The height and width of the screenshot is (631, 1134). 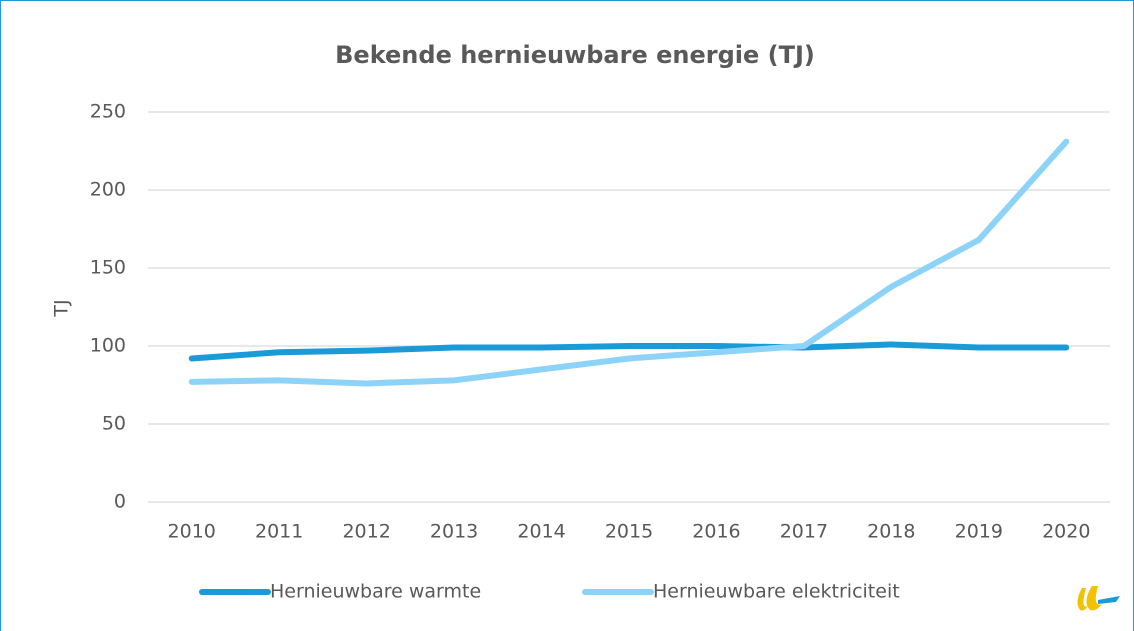 What do you see at coordinates (192, 532) in the screenshot?
I see `x-tick-label: 2010` at bounding box center [192, 532].